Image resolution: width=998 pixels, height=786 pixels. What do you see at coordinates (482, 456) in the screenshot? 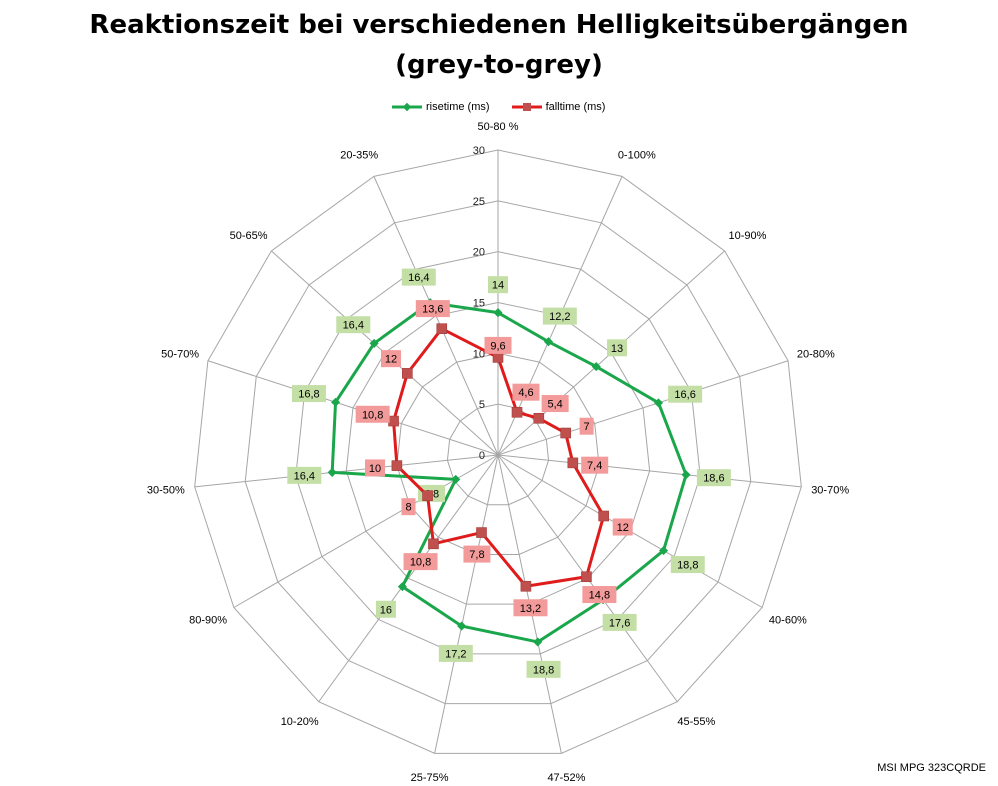
I see `radial-tick-label-0: 0` at bounding box center [482, 456].